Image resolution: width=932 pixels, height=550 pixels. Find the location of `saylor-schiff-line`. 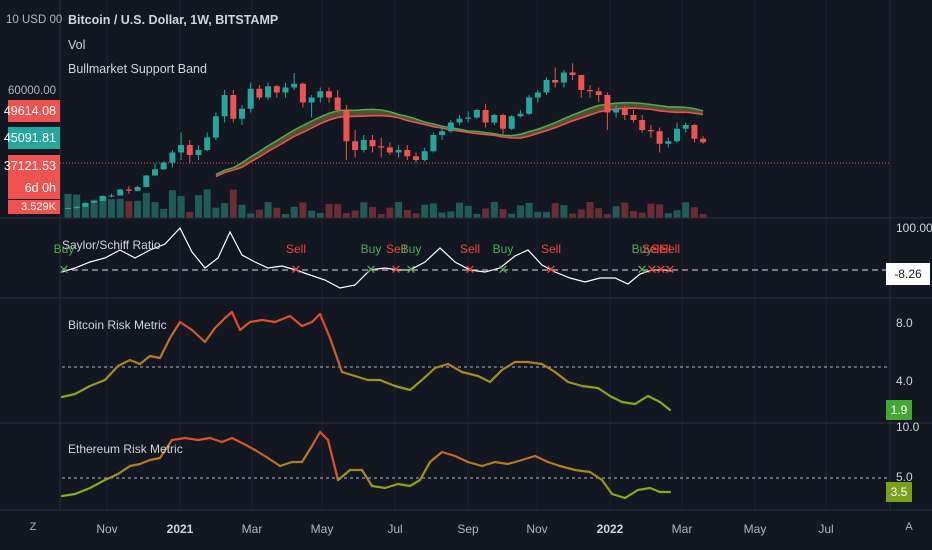

saylor-schiff-line is located at coordinates (367, 257).